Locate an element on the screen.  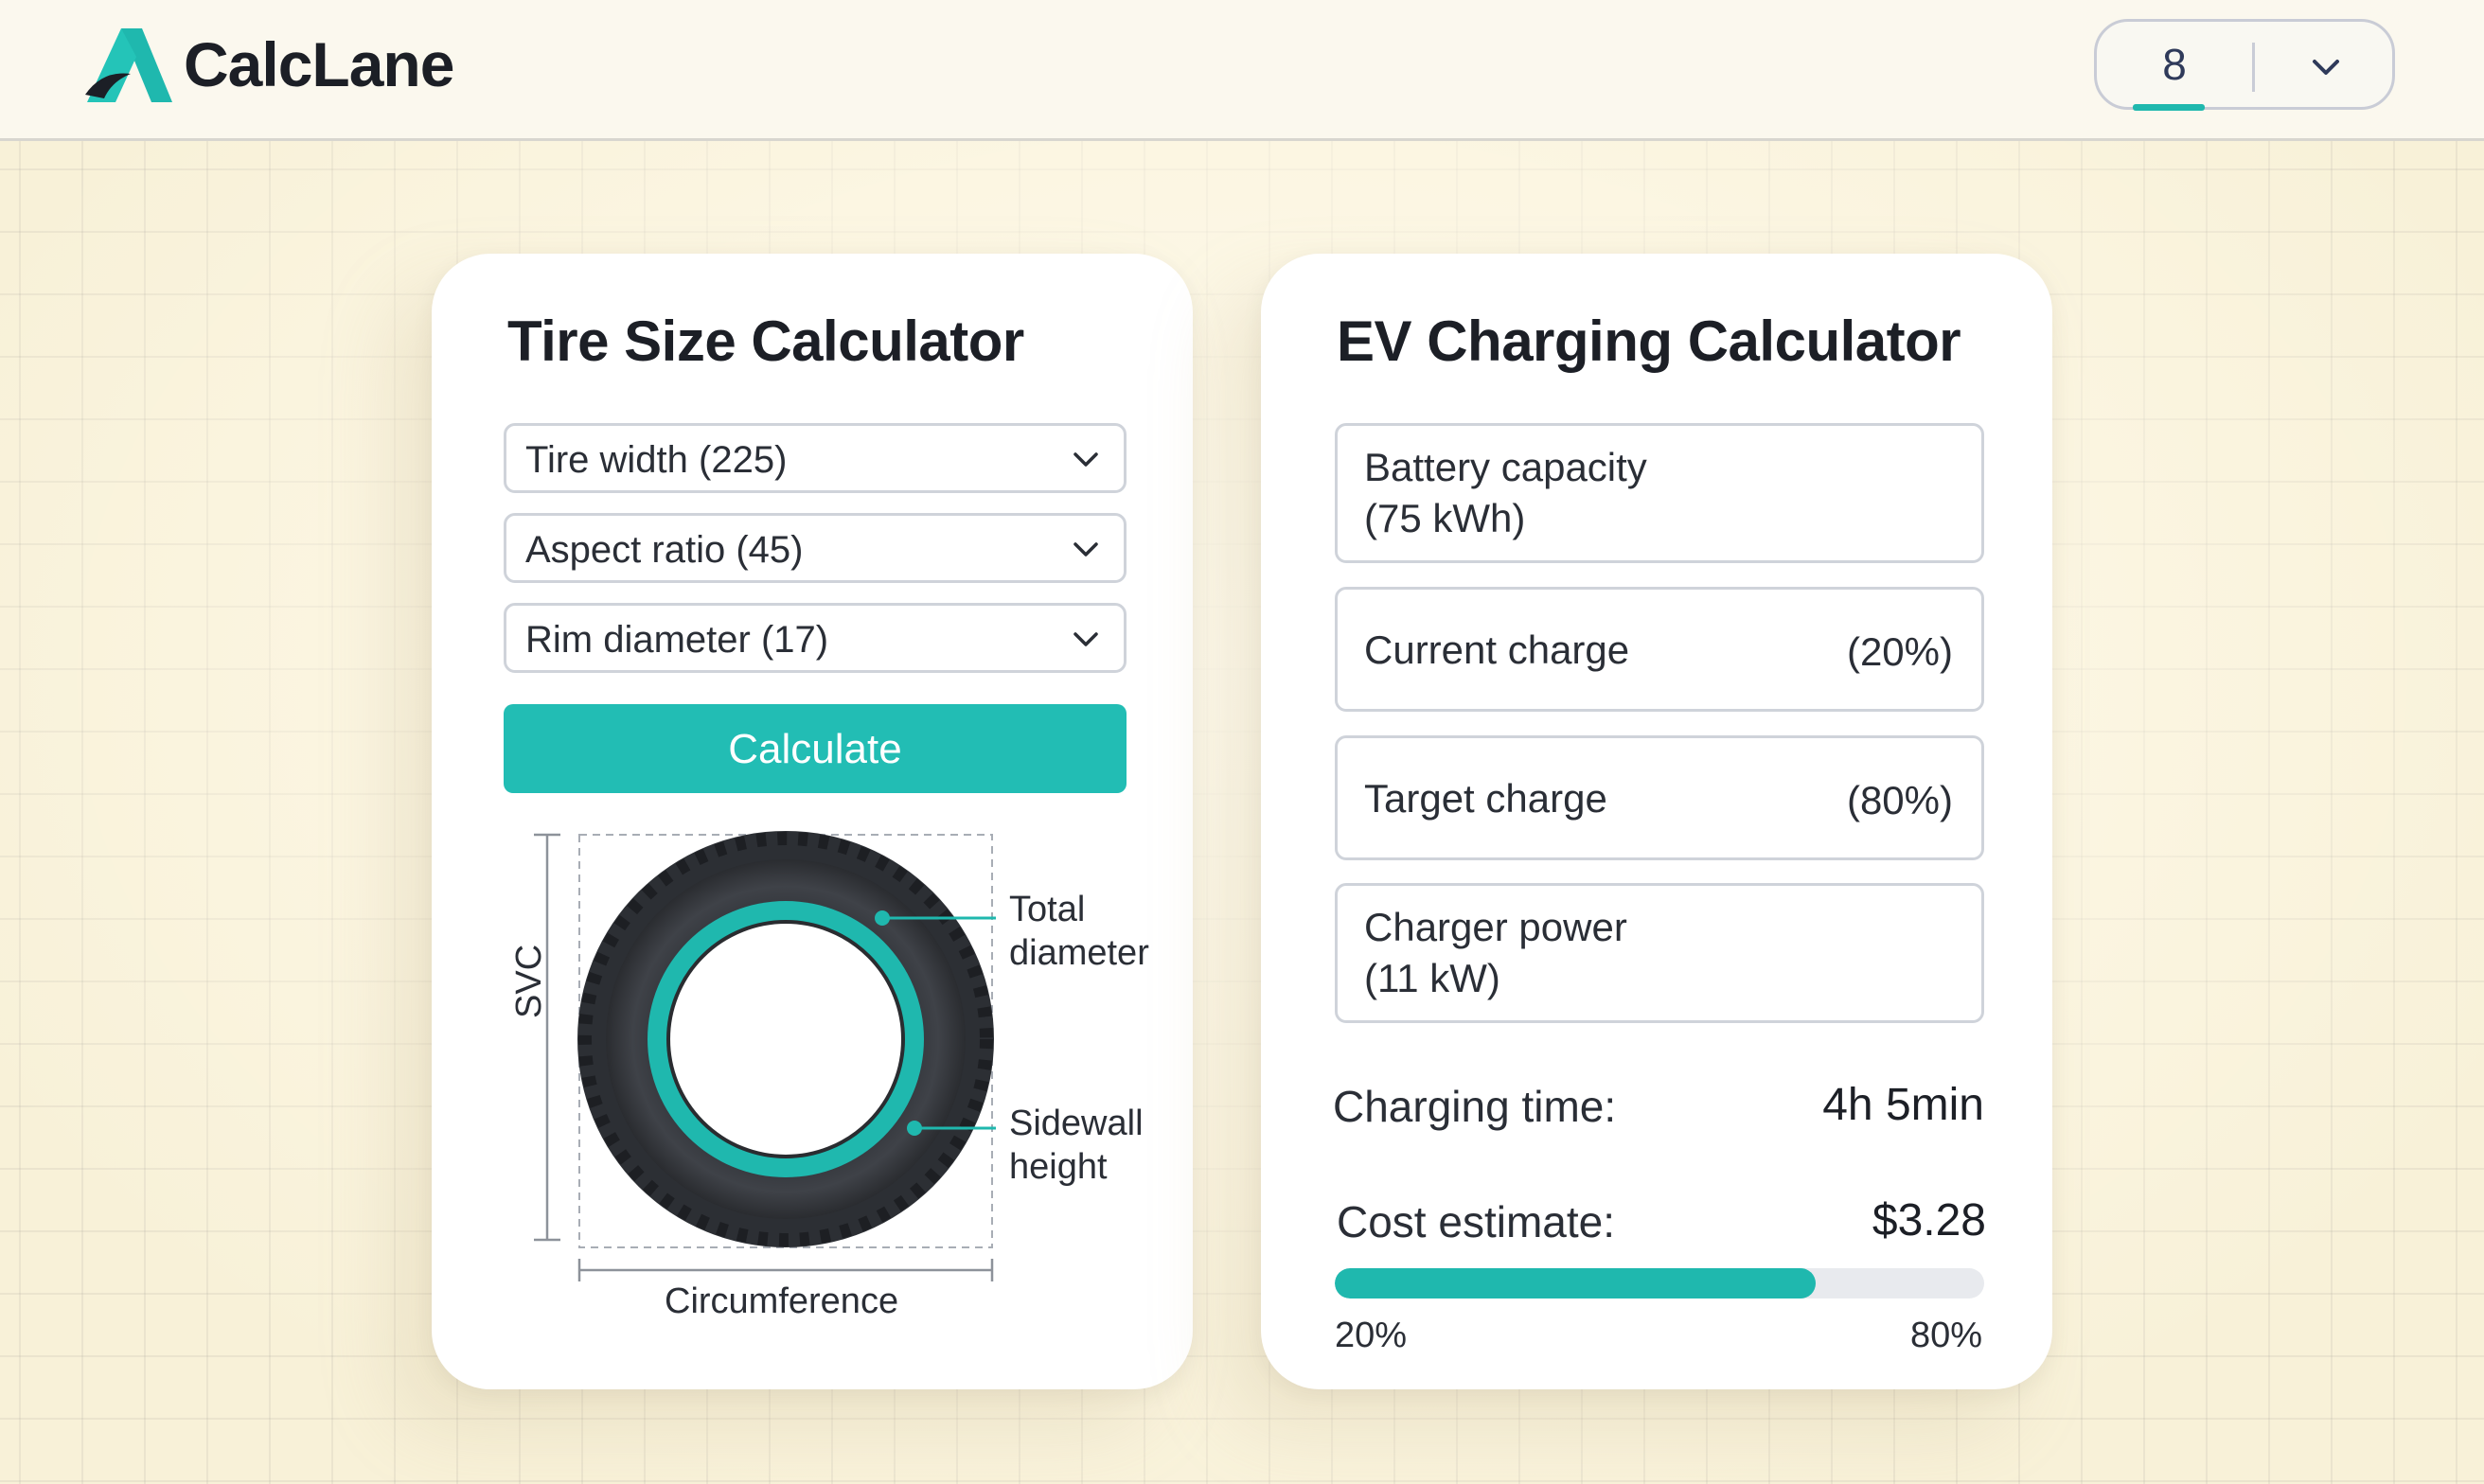
battery-capacity-label: Battery capacity is located at coordinates (1505, 467).